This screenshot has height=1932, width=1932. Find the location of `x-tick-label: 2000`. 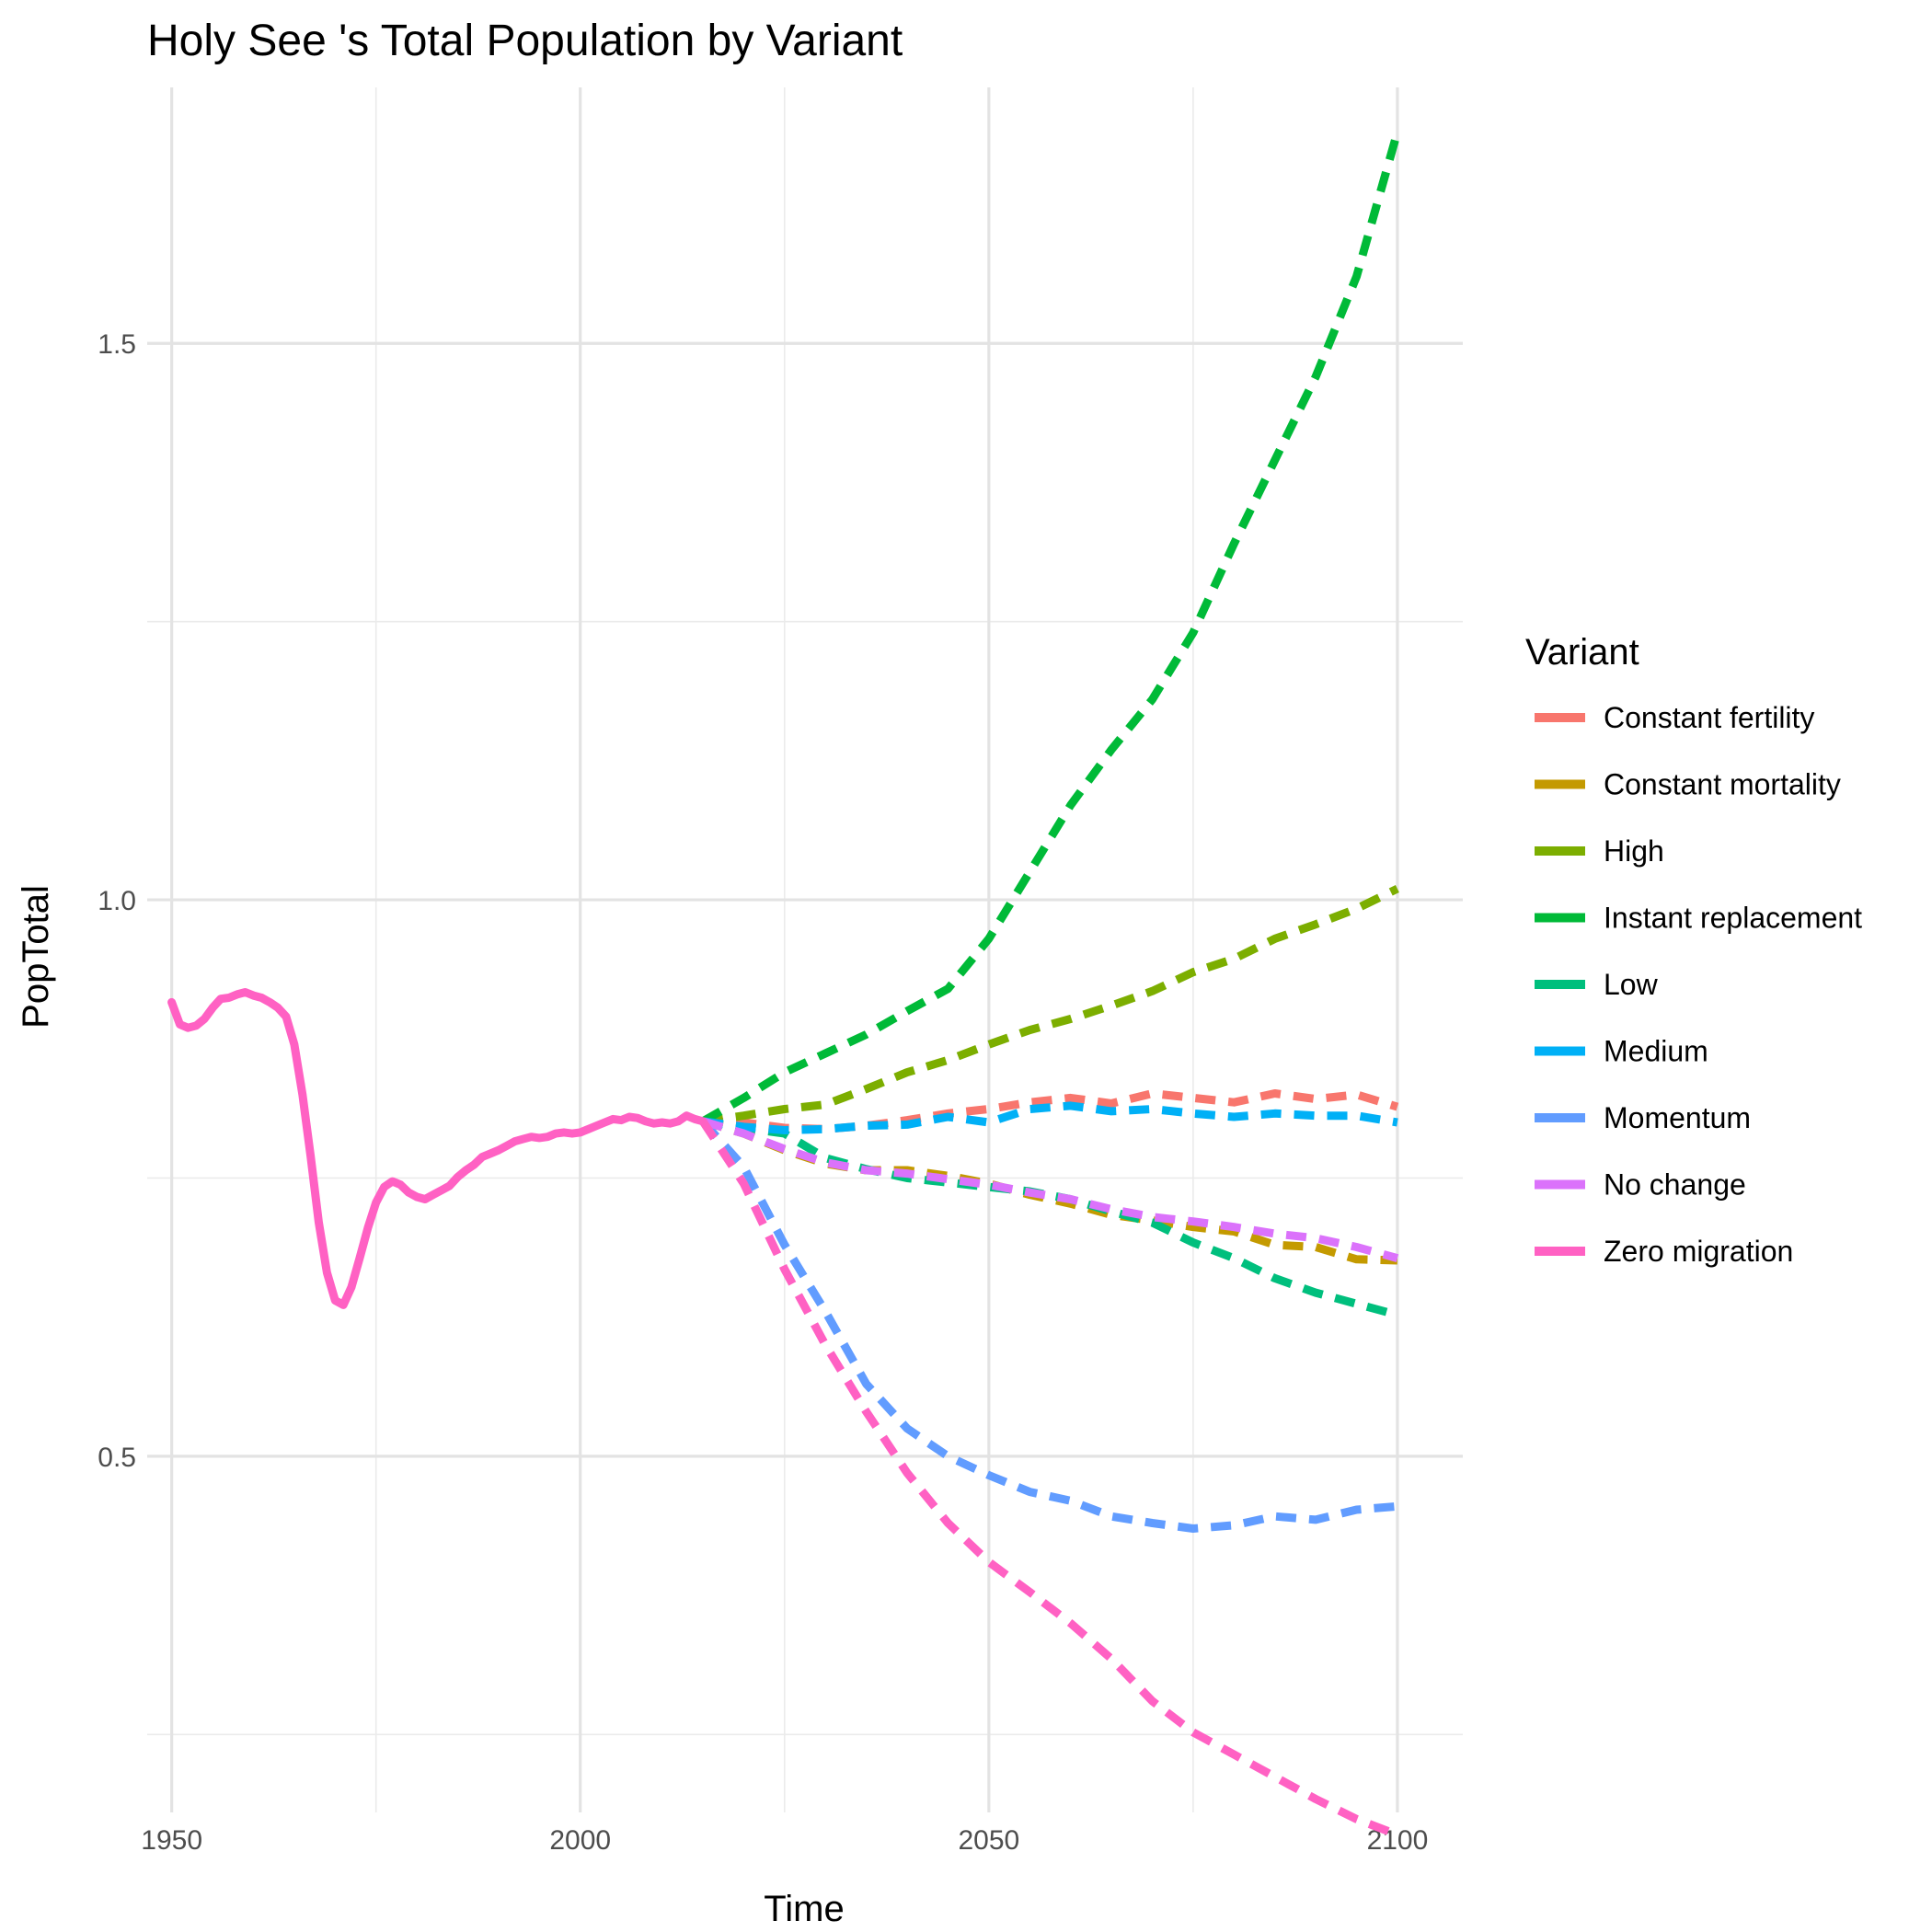

x-tick-label: 2000 is located at coordinates (580, 1840).